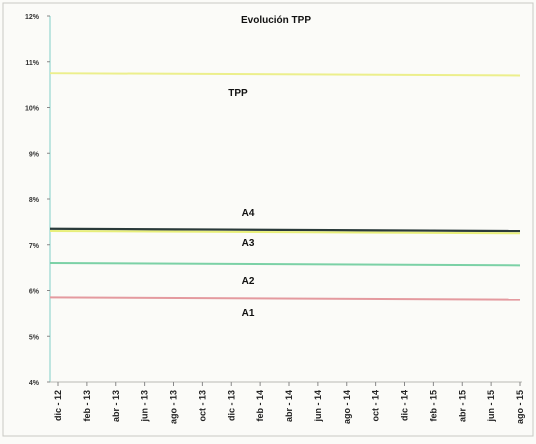 The height and width of the screenshot is (444, 536). Describe the element at coordinates (285, 264) in the screenshot. I see `series-line-a2` at that location.